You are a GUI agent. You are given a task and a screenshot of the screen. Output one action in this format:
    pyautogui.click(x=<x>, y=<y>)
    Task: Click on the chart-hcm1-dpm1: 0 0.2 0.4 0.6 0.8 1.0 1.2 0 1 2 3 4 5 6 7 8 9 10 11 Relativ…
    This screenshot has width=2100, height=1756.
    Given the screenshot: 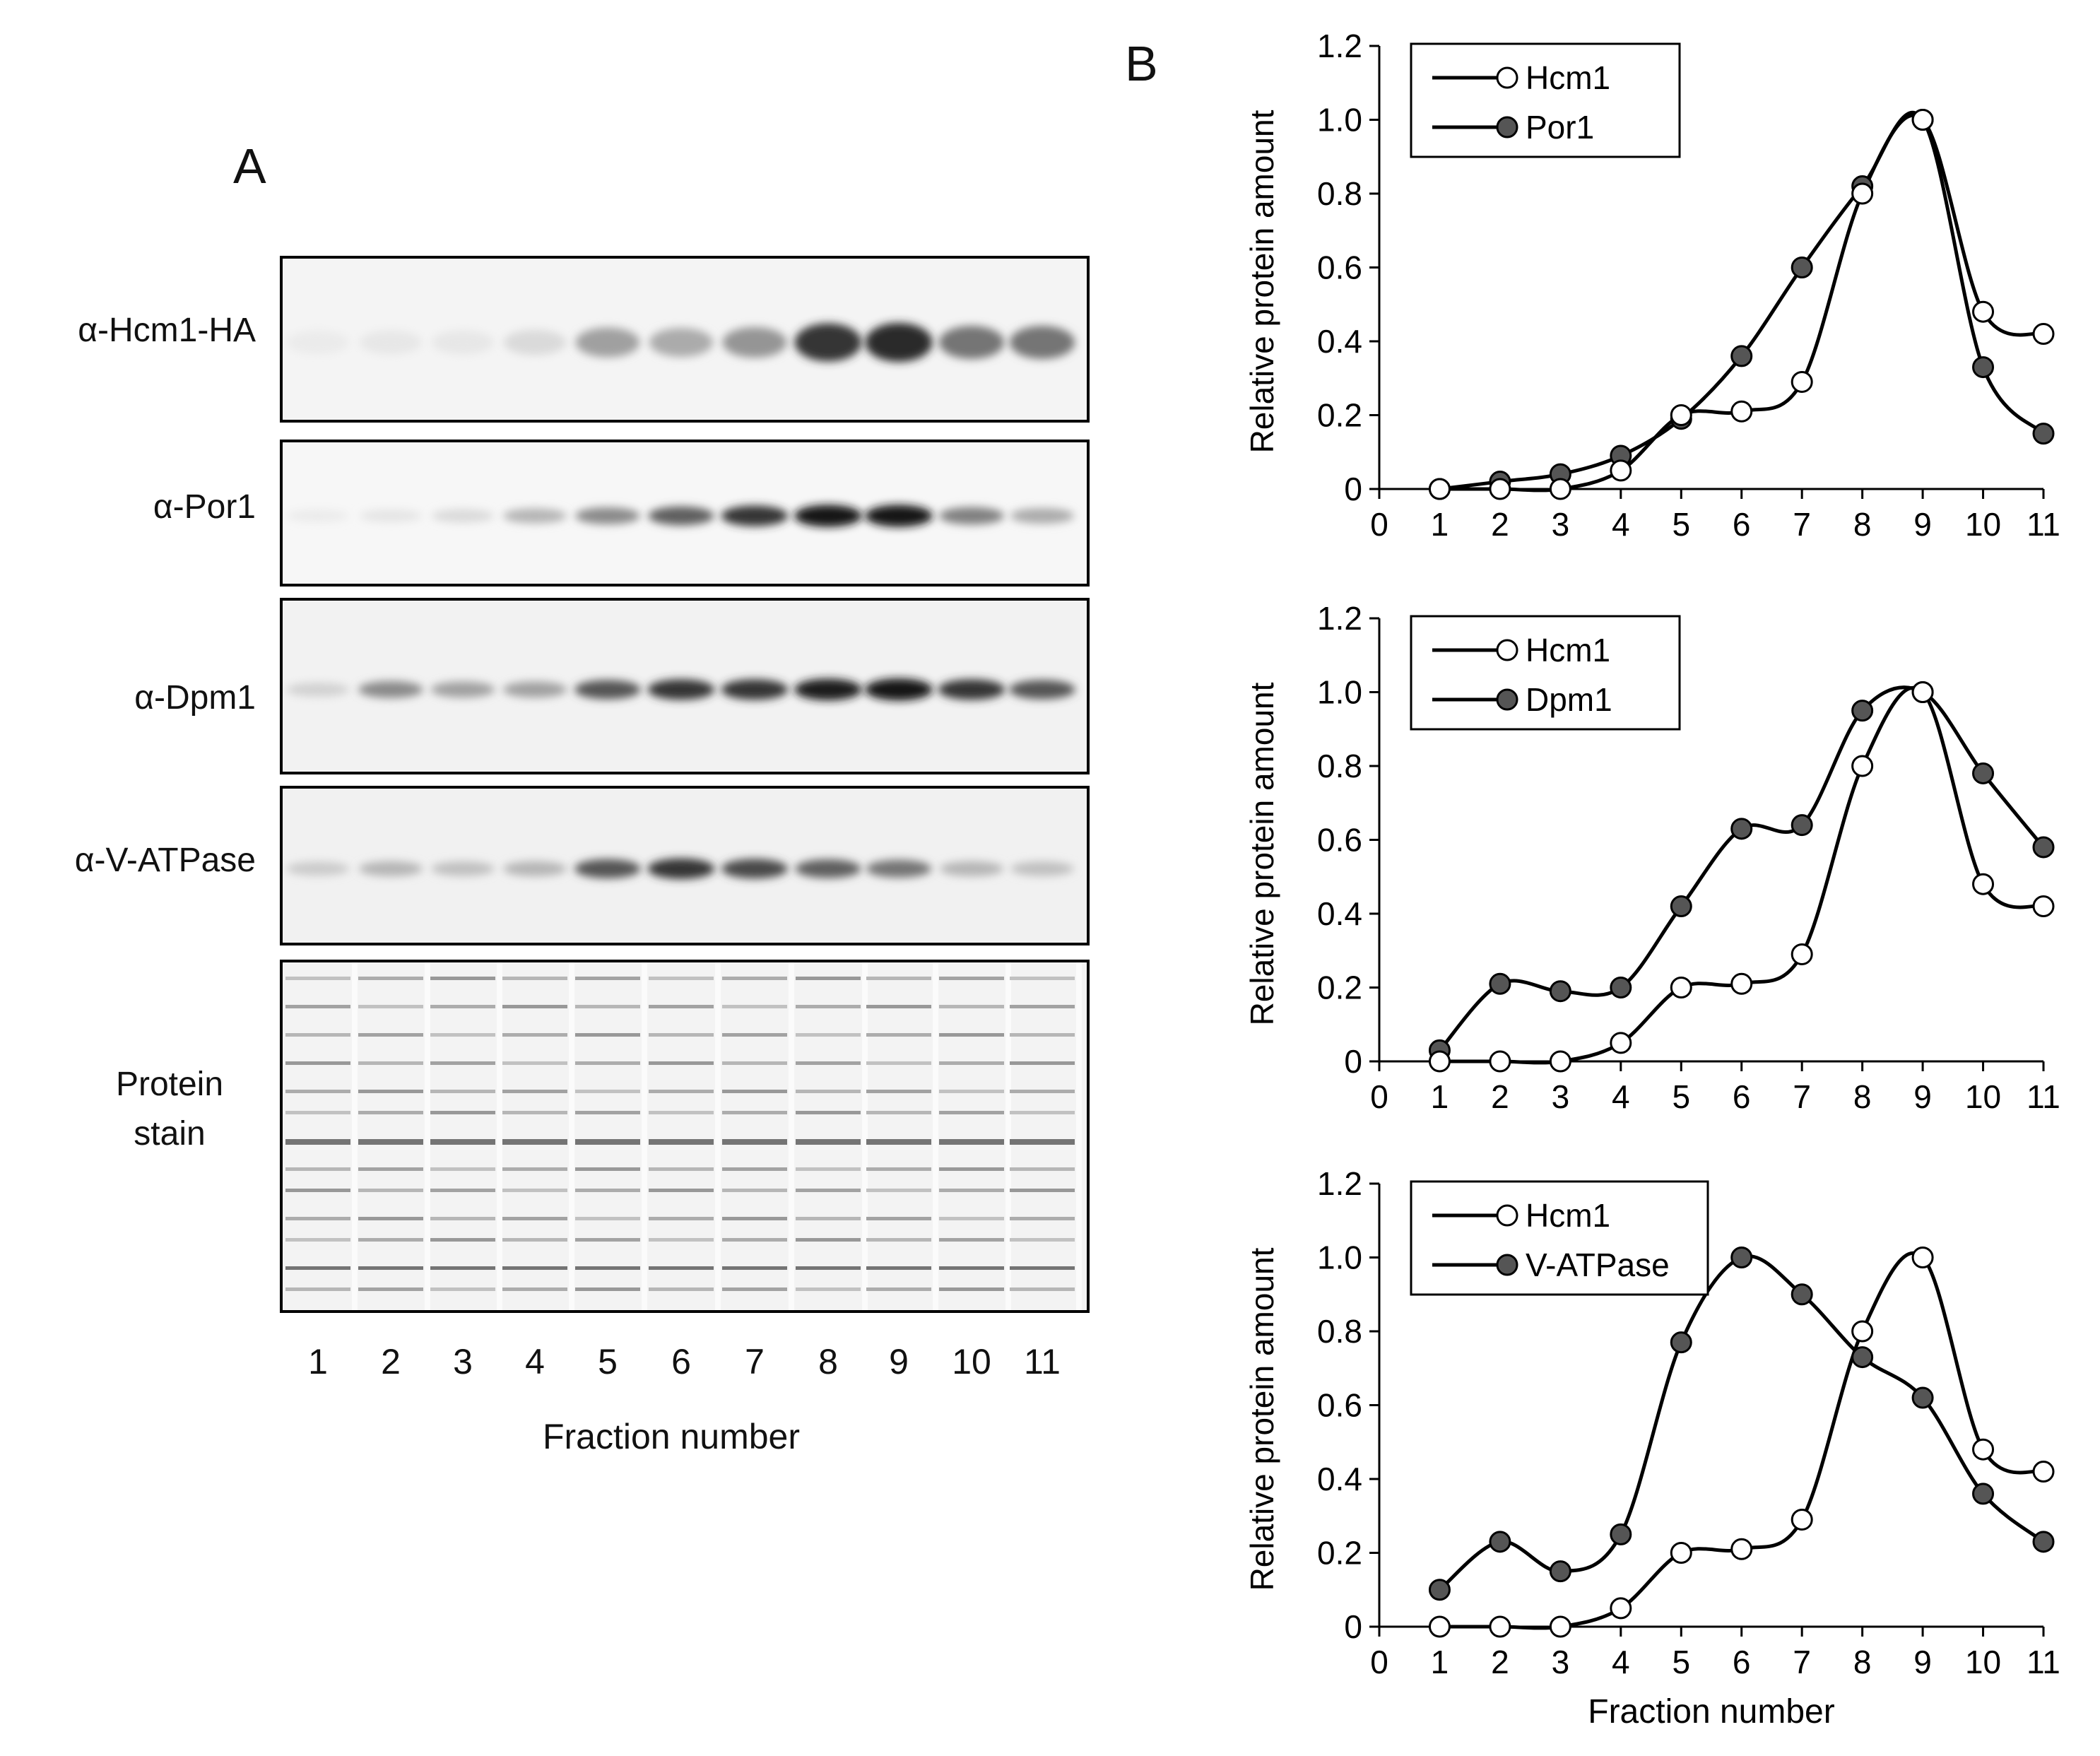 What is the action you would take?
    pyautogui.click(x=1652, y=857)
    